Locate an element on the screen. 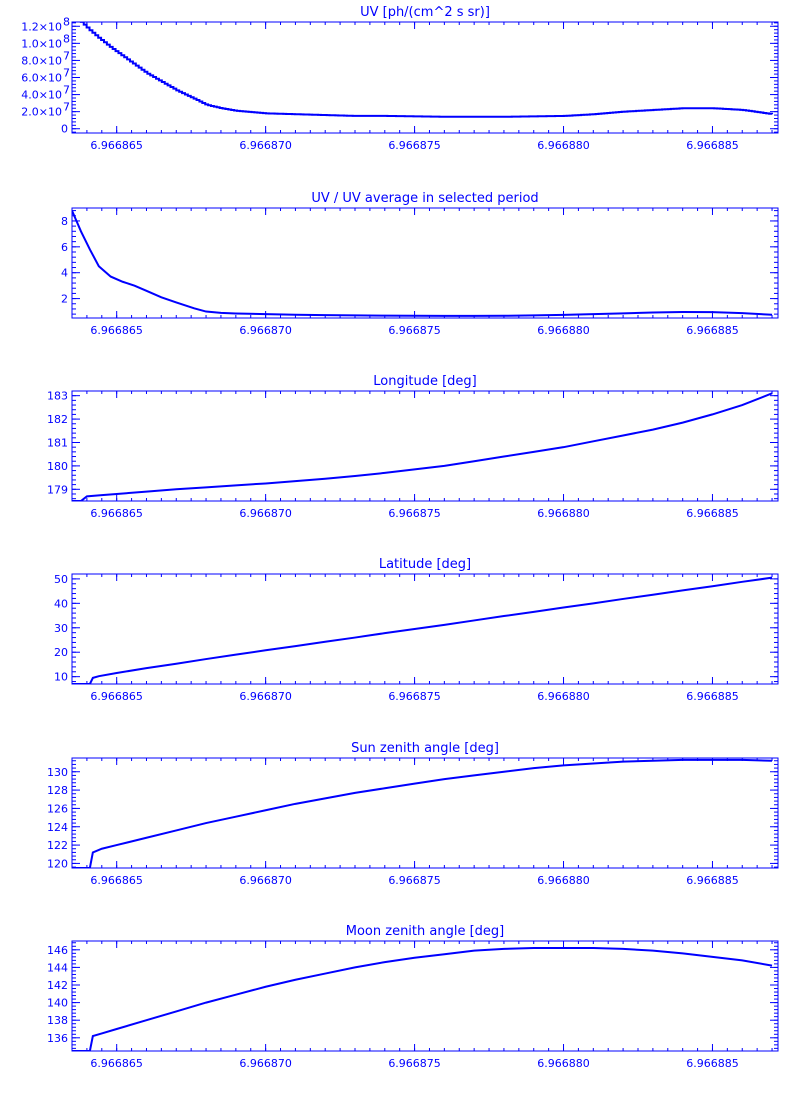 The width and height of the screenshot is (800, 1100). y-tick-label: 8.0×10 is located at coordinates (41, 60).